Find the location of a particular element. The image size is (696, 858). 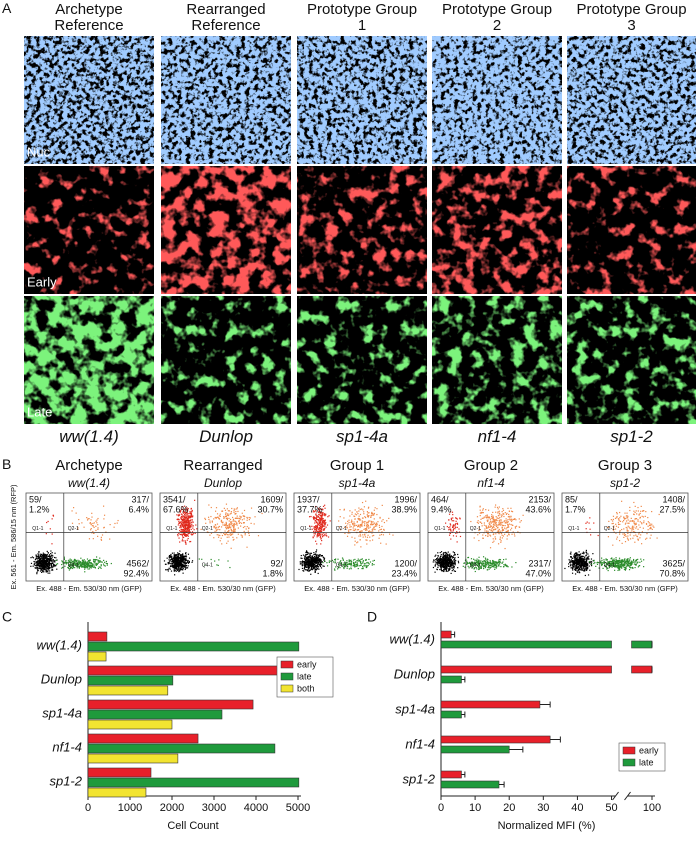

plot-title: Group 1 is located at coordinates (357, 465).